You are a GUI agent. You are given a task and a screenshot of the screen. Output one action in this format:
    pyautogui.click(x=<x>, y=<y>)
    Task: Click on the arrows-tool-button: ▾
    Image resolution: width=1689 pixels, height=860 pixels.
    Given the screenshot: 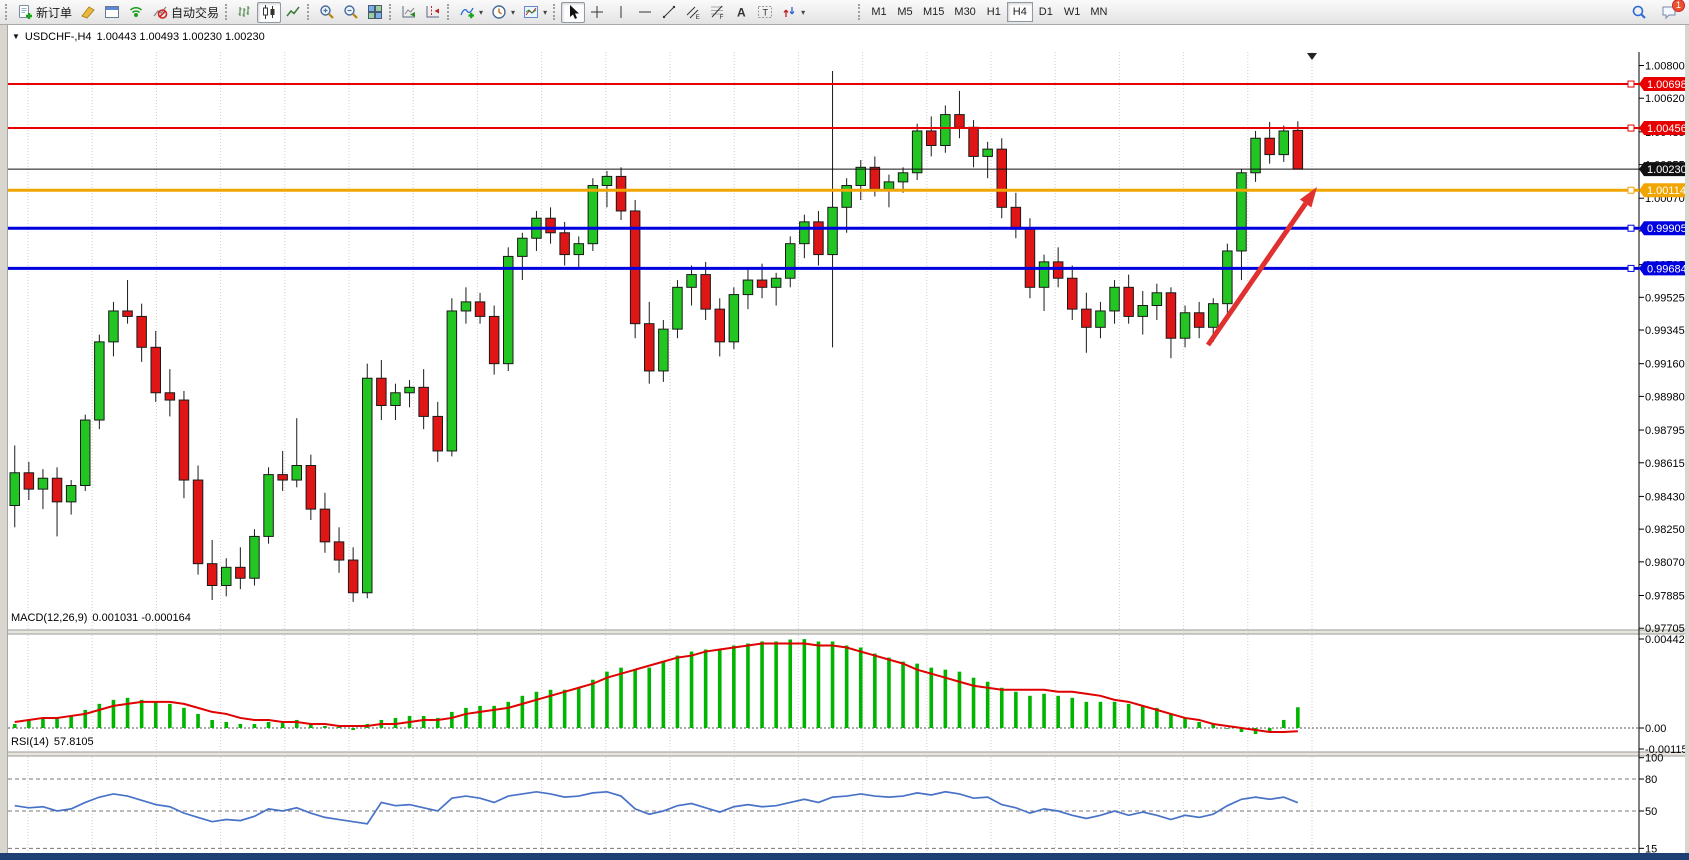 What is the action you would take?
    pyautogui.click(x=793, y=12)
    